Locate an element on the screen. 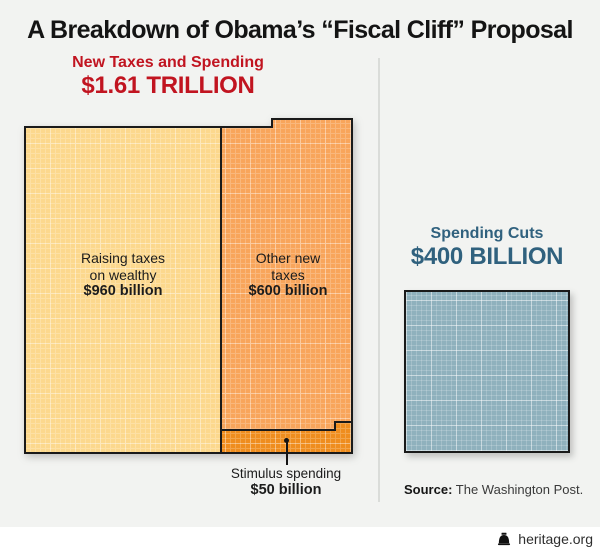  outline-stimulus-spending is located at coordinates (286, 437).